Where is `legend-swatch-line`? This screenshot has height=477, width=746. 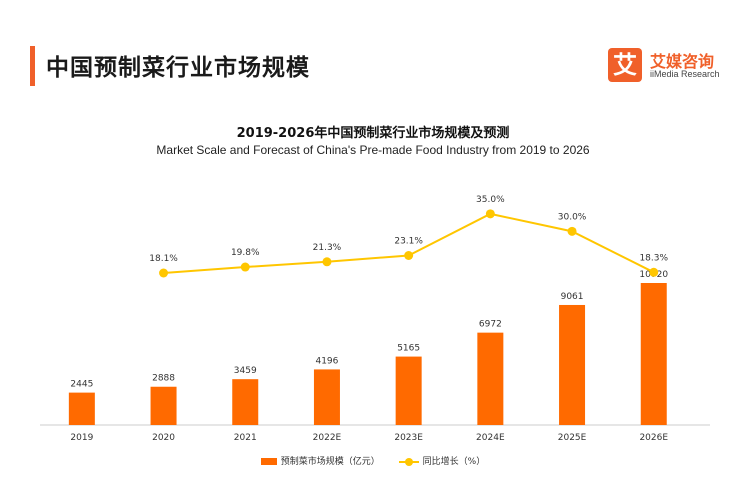 legend-swatch-line is located at coordinates (408, 461).